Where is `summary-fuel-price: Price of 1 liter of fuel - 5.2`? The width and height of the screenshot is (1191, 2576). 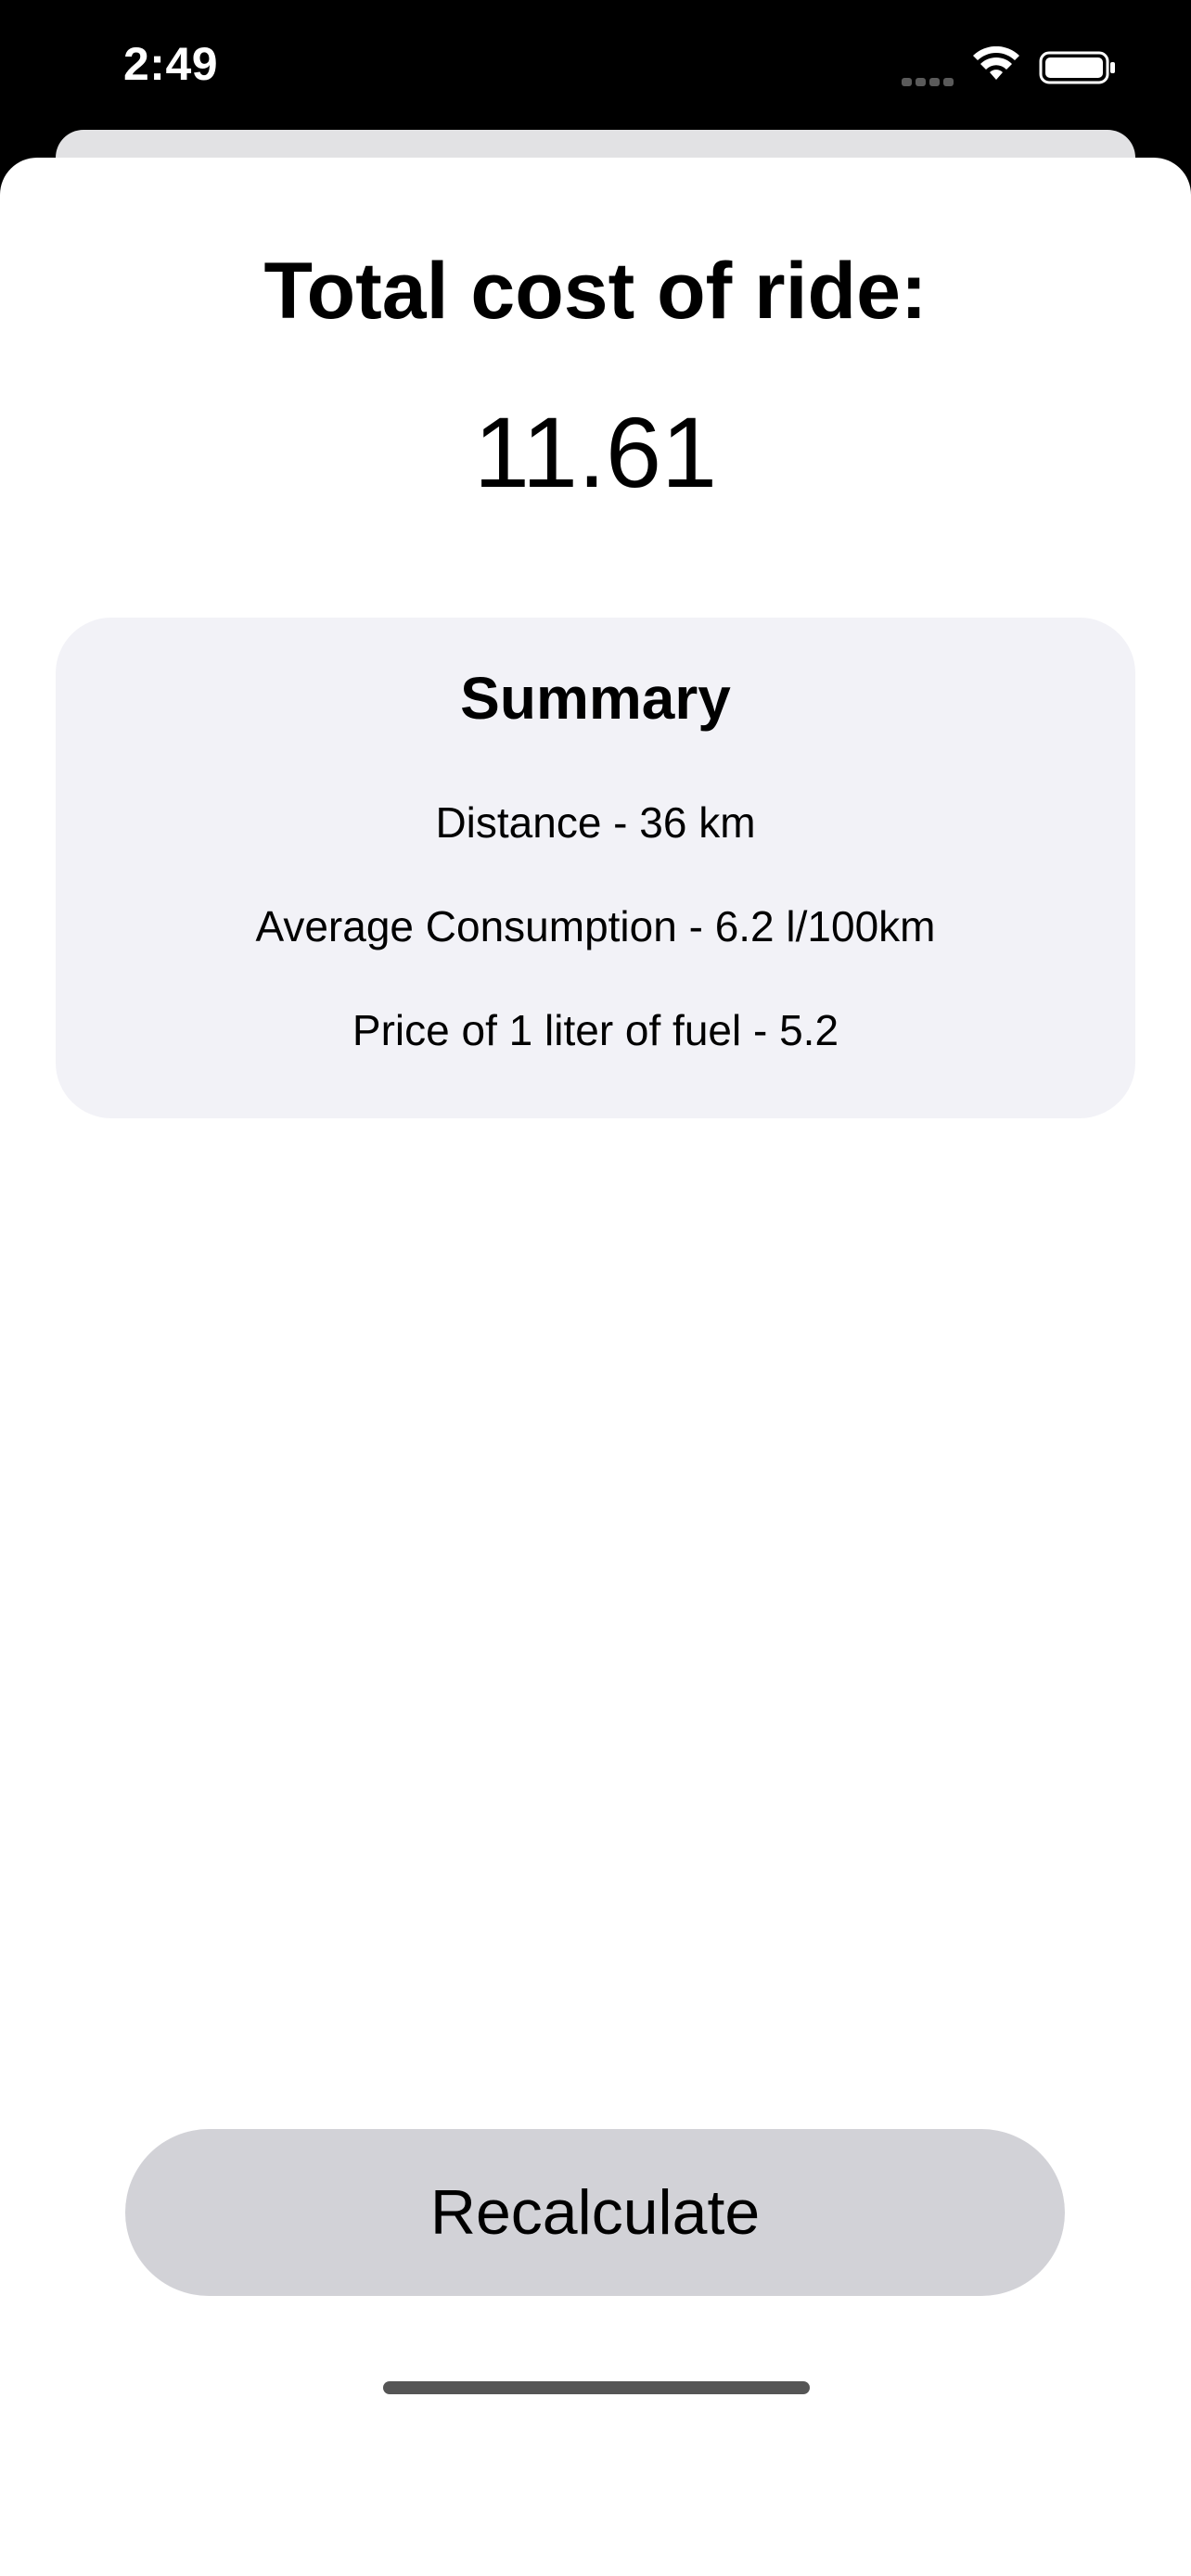 summary-fuel-price: Price of 1 liter of fuel - 5.2 is located at coordinates (595, 1030).